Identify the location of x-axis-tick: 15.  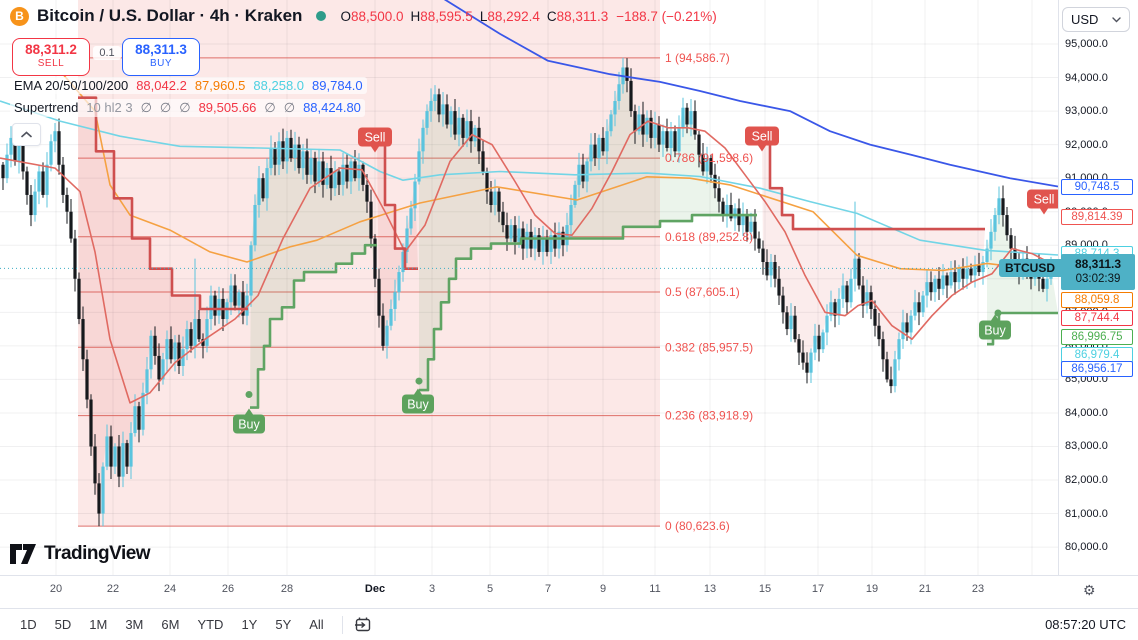
(765, 589).